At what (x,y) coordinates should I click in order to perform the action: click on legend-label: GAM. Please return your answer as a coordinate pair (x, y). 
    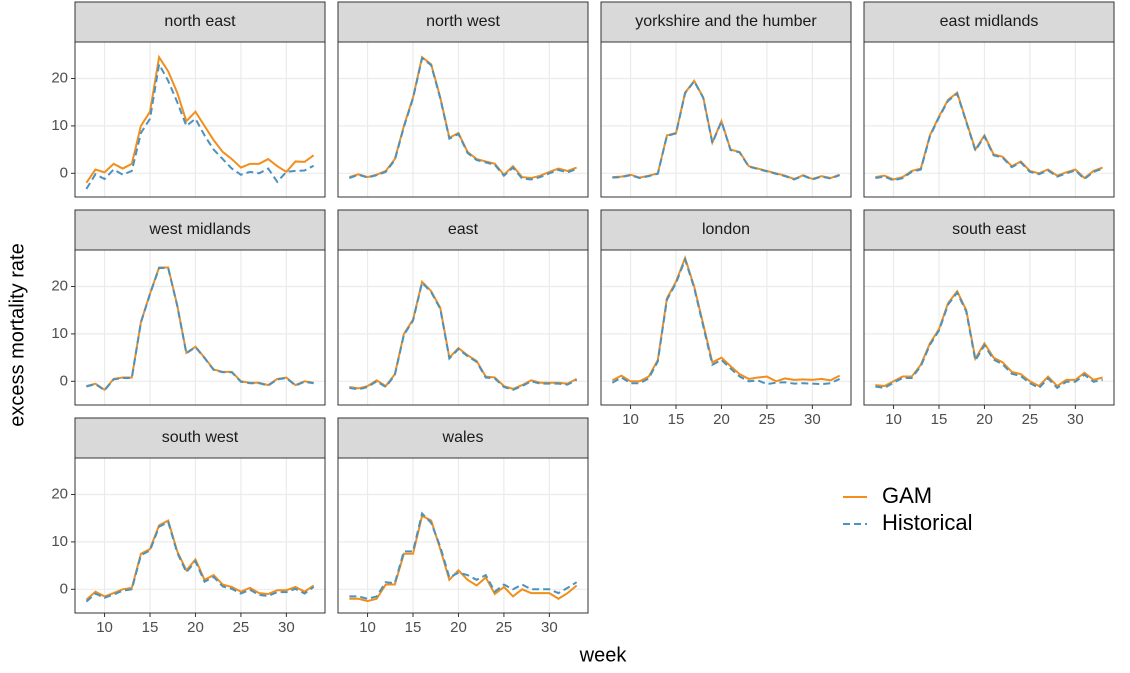
    Looking at the image, I should click on (907, 495).